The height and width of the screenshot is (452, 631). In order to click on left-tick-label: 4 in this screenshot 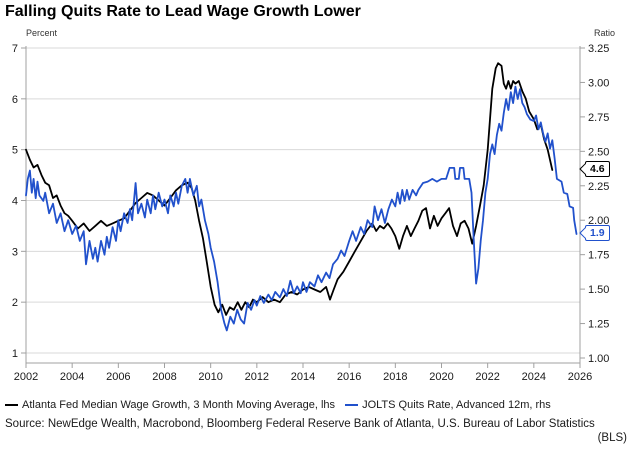, I will do `click(15, 202)`.